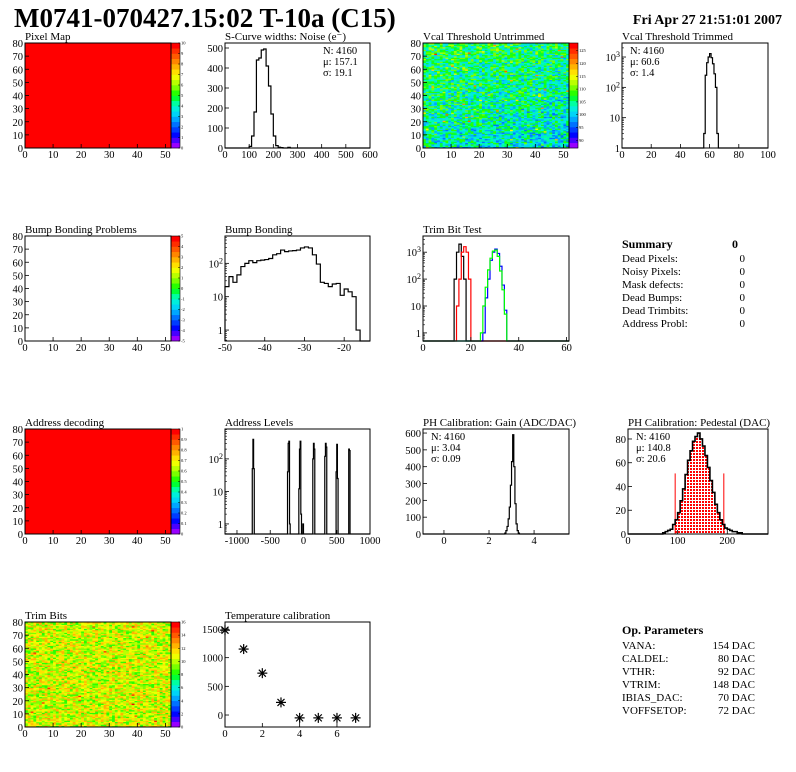 The height and width of the screenshot is (772, 796). I want to click on color-scale-label: -1, so click(183, 299).